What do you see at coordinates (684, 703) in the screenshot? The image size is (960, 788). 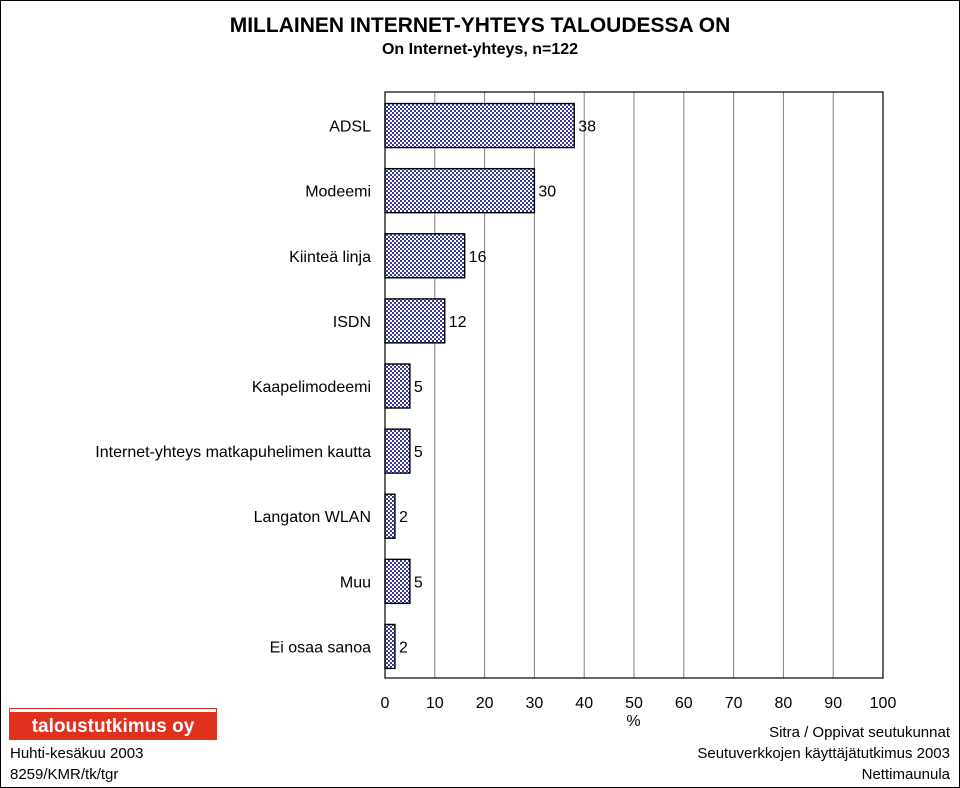 I see `x-tick-label: 60` at bounding box center [684, 703].